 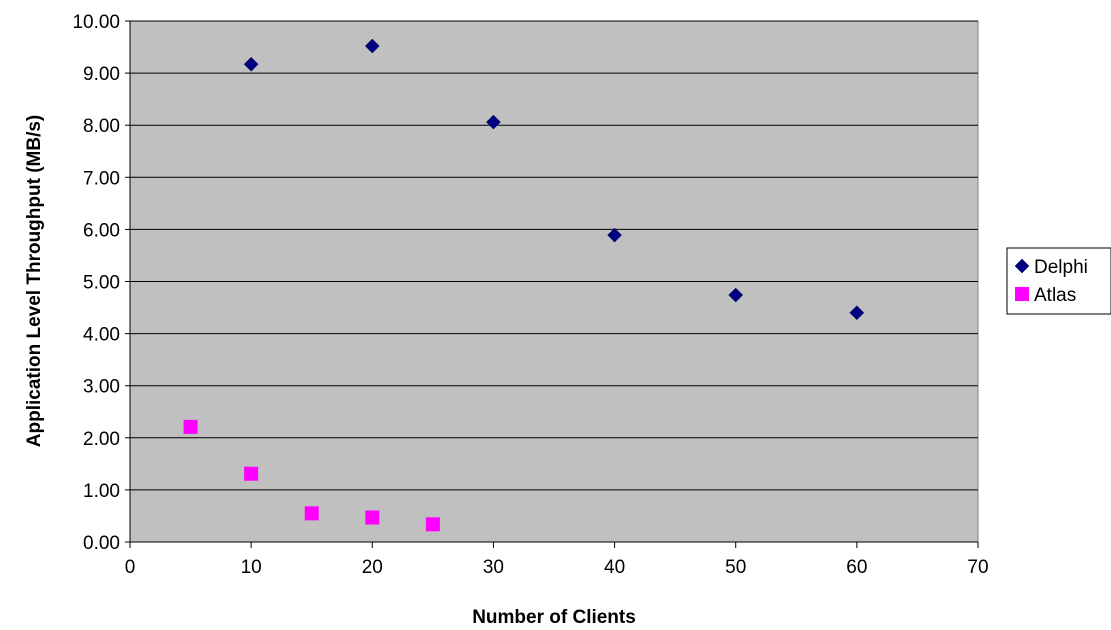 I want to click on delphi-legend-marker, so click(x=1022, y=266).